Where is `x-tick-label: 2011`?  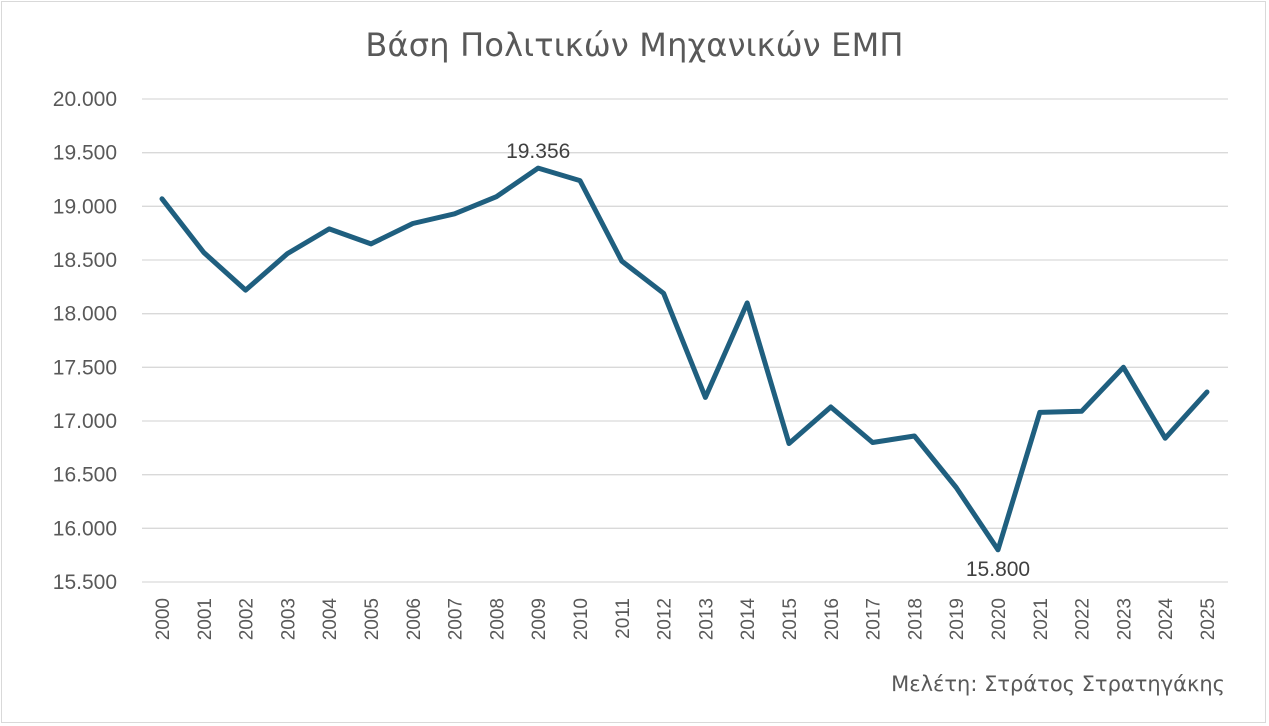 x-tick-label: 2011 is located at coordinates (623, 618).